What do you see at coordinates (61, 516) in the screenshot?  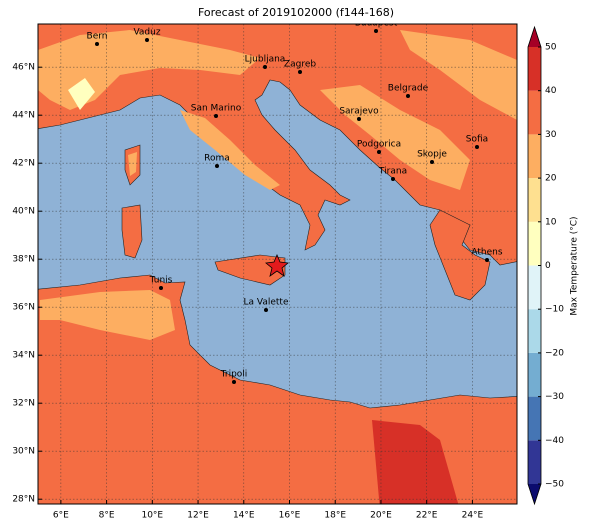 I see `x-tick-label: 6°E` at bounding box center [61, 516].